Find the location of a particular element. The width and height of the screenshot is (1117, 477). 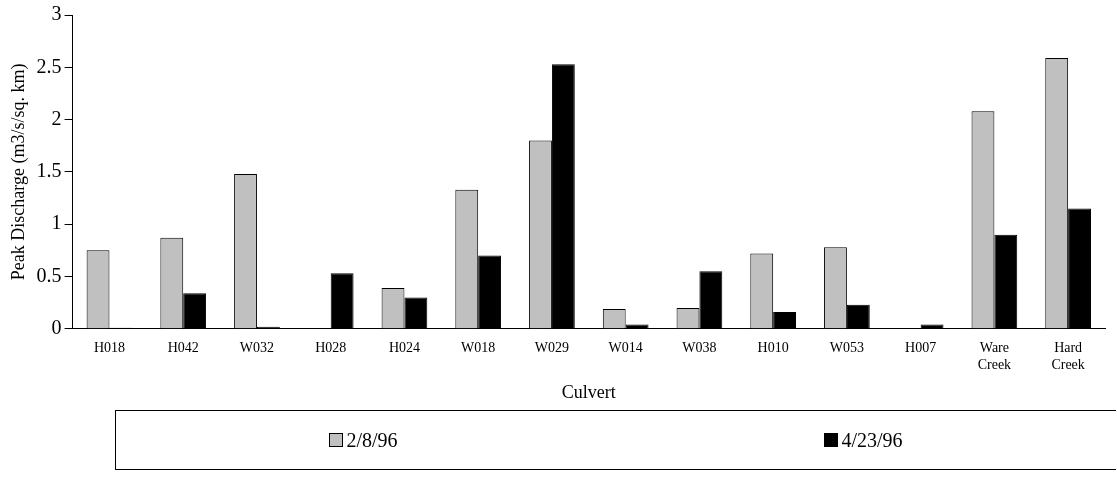

x-tick-label: H018 is located at coordinates (109, 347).